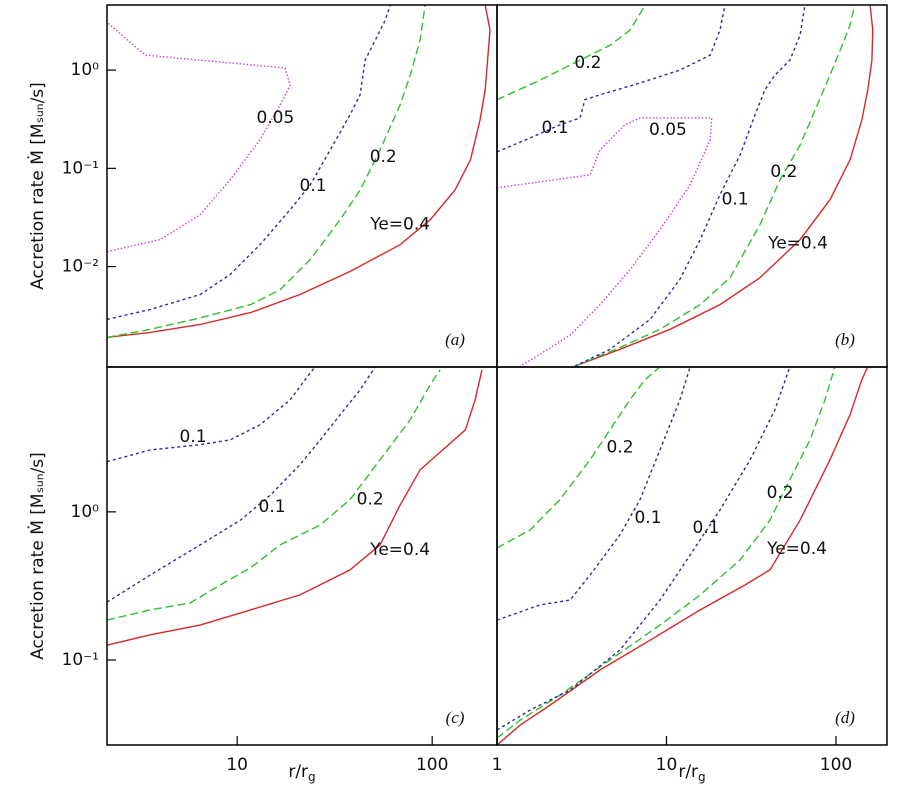 The height and width of the screenshot is (799, 900). Describe the element at coordinates (80, 267) in the screenshot. I see `y-tick-label: 10⁻²` at that location.